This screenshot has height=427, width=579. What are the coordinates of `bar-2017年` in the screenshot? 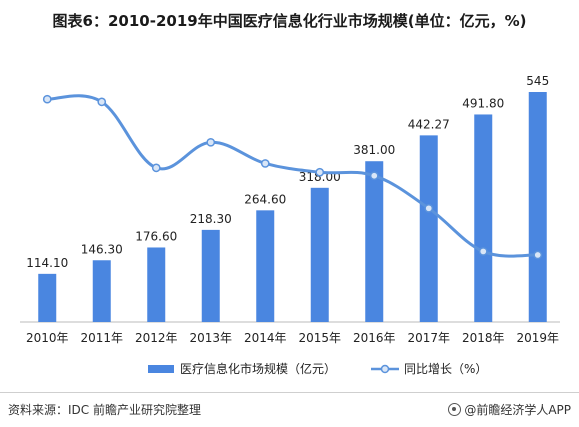 It's located at (428, 228).